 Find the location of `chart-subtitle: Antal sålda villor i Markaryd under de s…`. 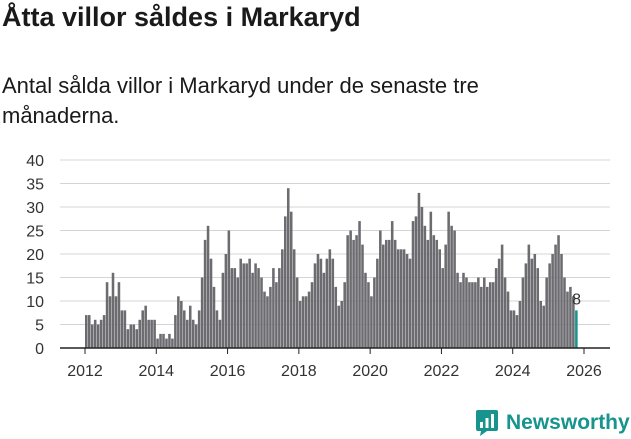

chart-subtitle: Antal sålda villor i Markaryd under de s… is located at coordinates (240, 100).